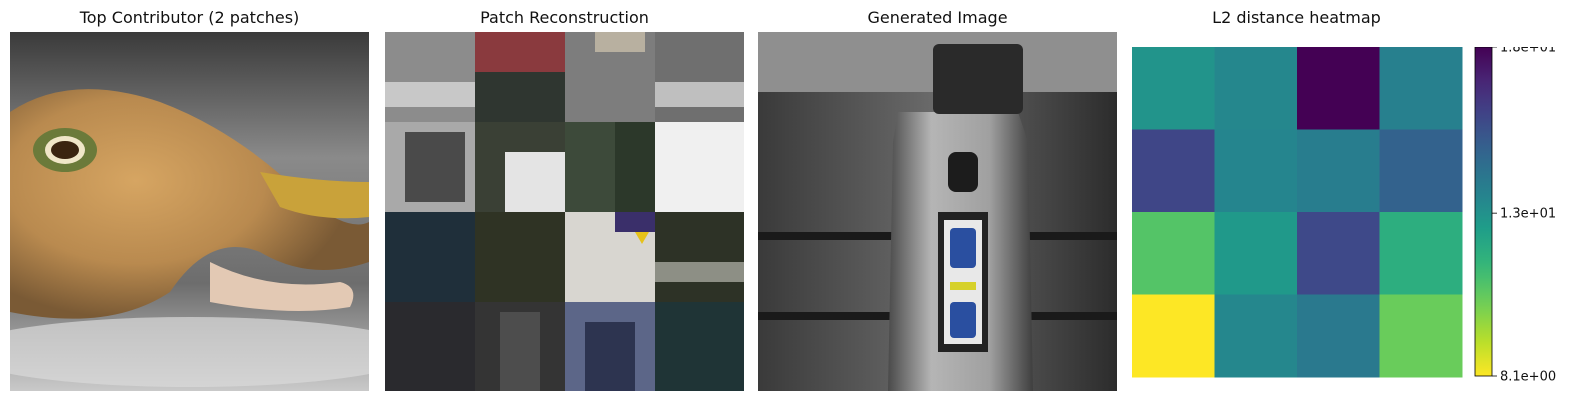  I want to click on heatmap-cell-r2-c1, so click(1256, 253).